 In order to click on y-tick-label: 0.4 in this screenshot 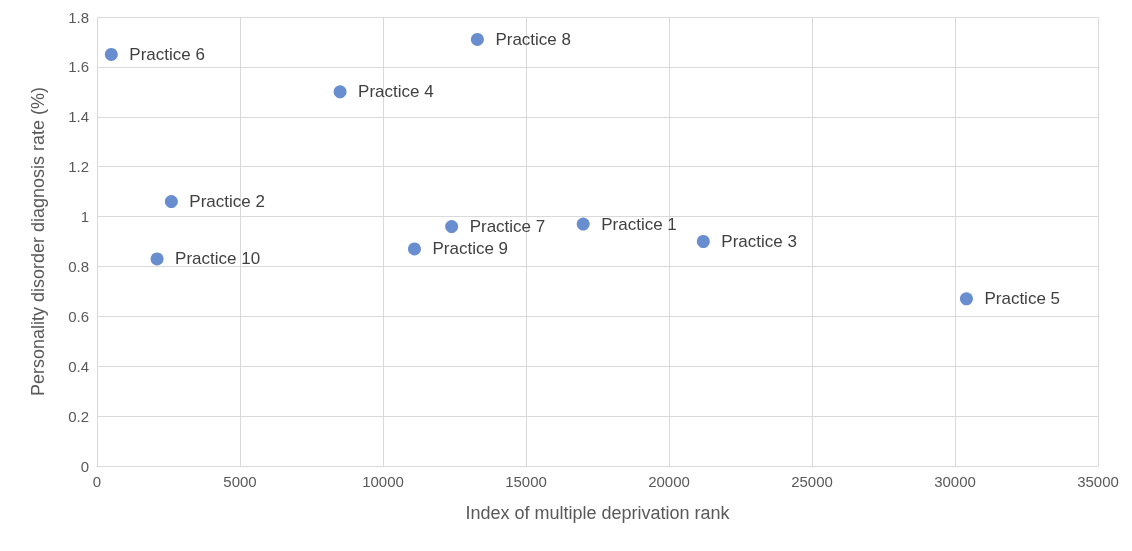, I will do `click(78, 366)`.